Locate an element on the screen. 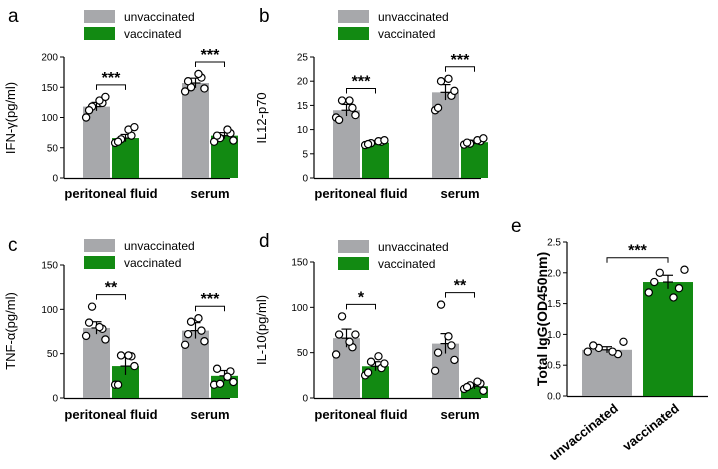  bar-vaccinated is located at coordinates (474, 392).